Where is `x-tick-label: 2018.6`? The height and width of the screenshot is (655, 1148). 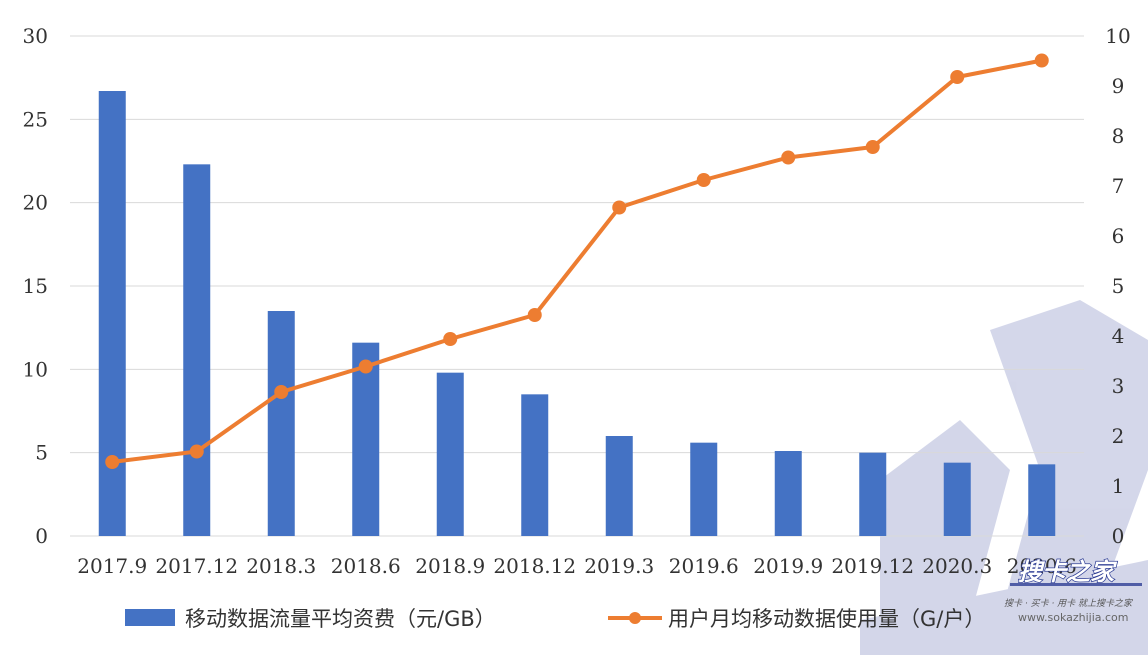
x-tick-label: 2018.6 is located at coordinates (366, 566).